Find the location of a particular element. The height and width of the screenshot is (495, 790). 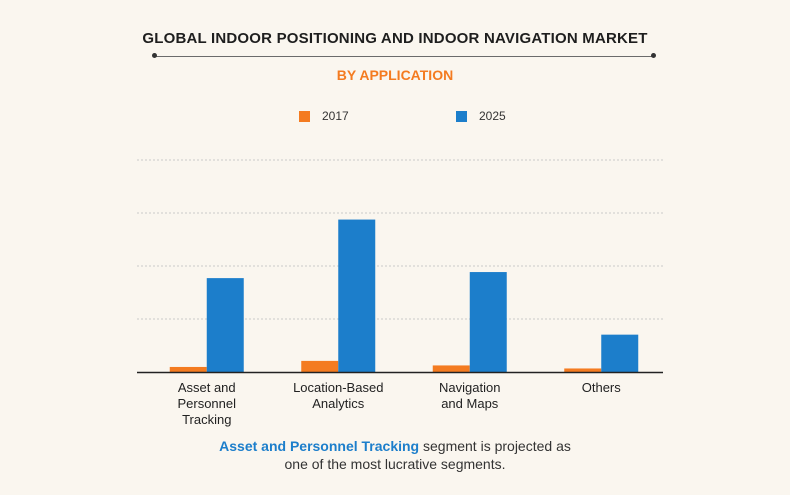

chart-subtitle: BY APPLICATION is located at coordinates (395, 75).